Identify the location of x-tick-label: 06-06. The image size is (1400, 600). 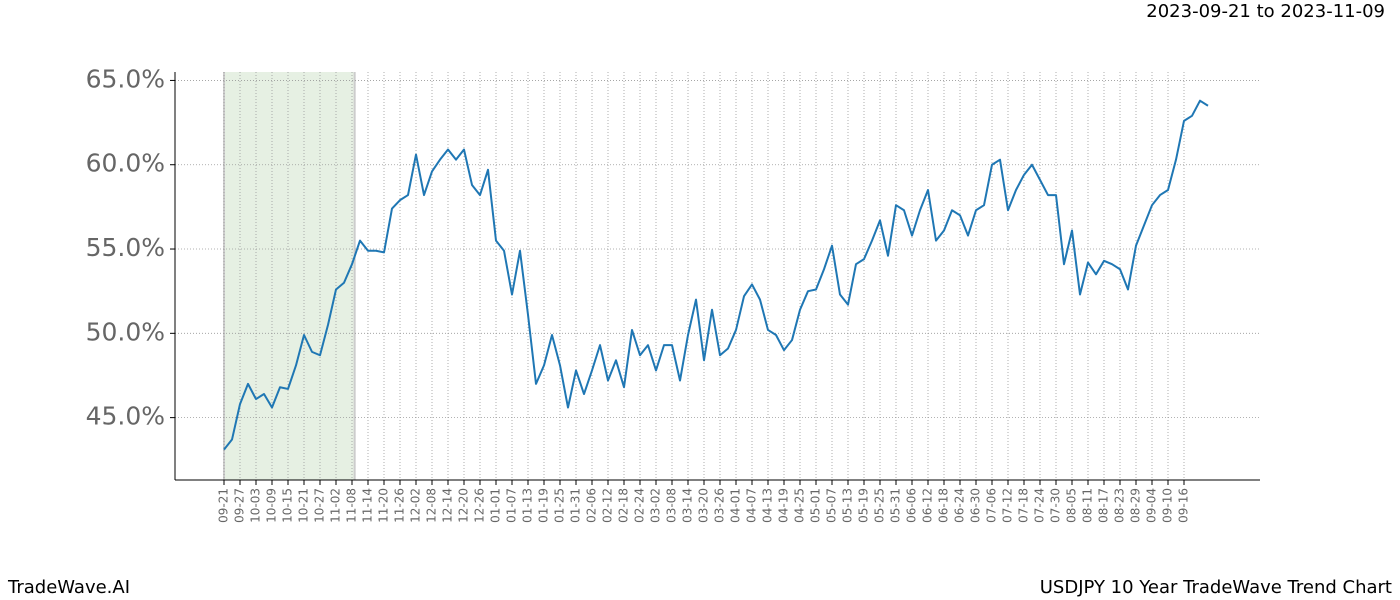
(912, 505).